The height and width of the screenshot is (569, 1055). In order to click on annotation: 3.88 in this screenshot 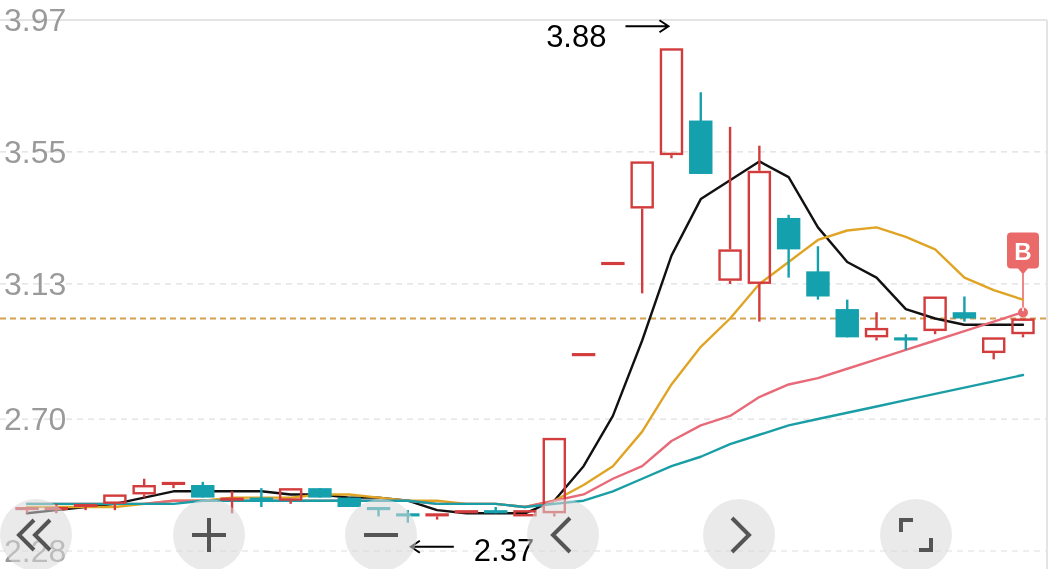, I will do `click(576, 36)`.